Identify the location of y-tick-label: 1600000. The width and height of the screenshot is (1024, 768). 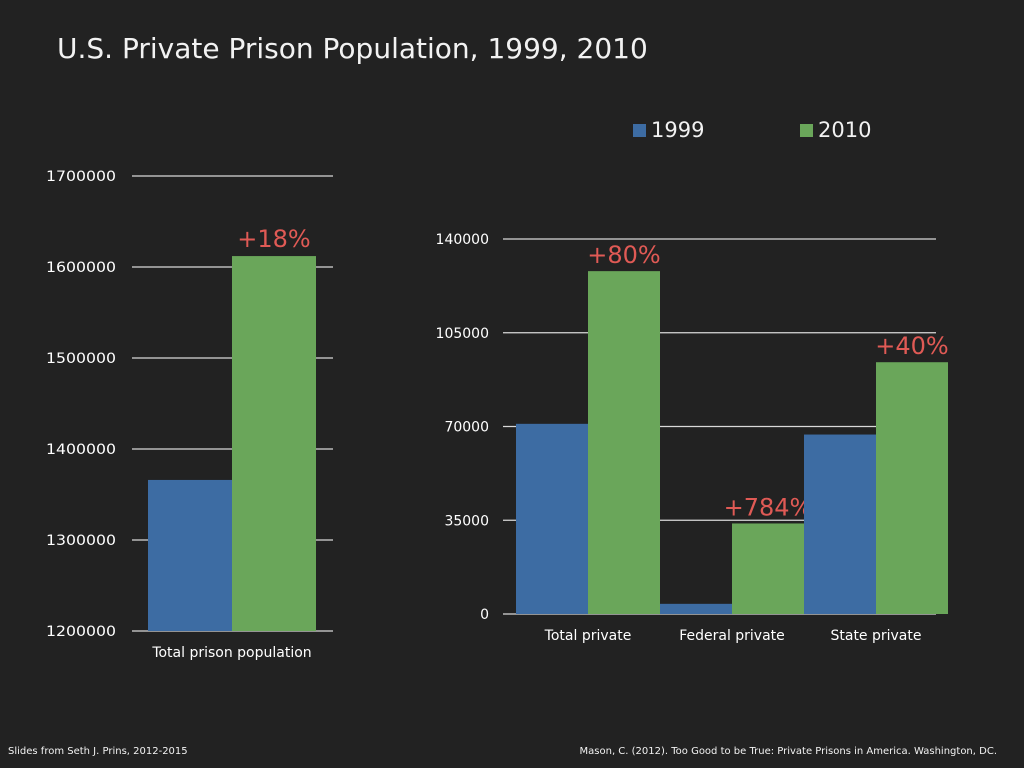
(81, 268).